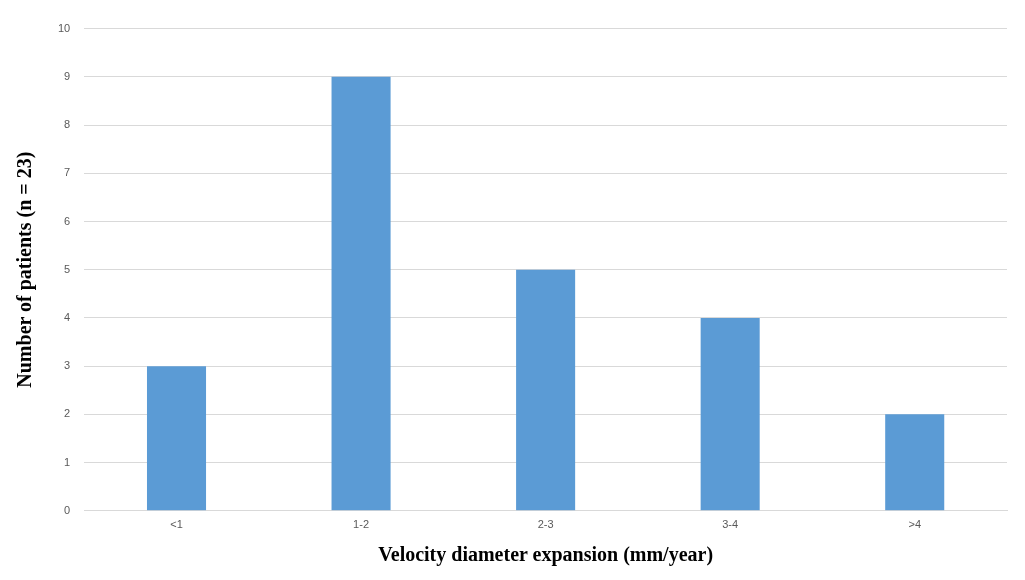 The height and width of the screenshot is (580, 1025). What do you see at coordinates (67, 75) in the screenshot?
I see `y-tick-label: 9` at bounding box center [67, 75].